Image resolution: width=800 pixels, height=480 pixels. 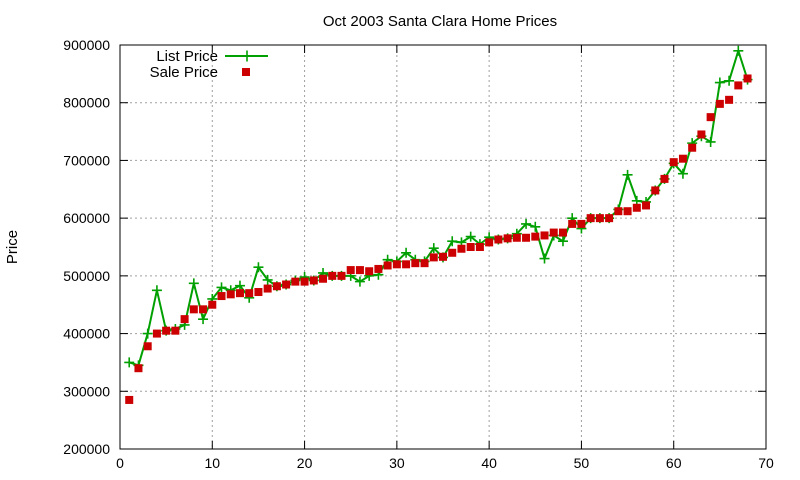 What do you see at coordinates (120, 463) in the screenshot?
I see `x-tick-label: 0` at bounding box center [120, 463].